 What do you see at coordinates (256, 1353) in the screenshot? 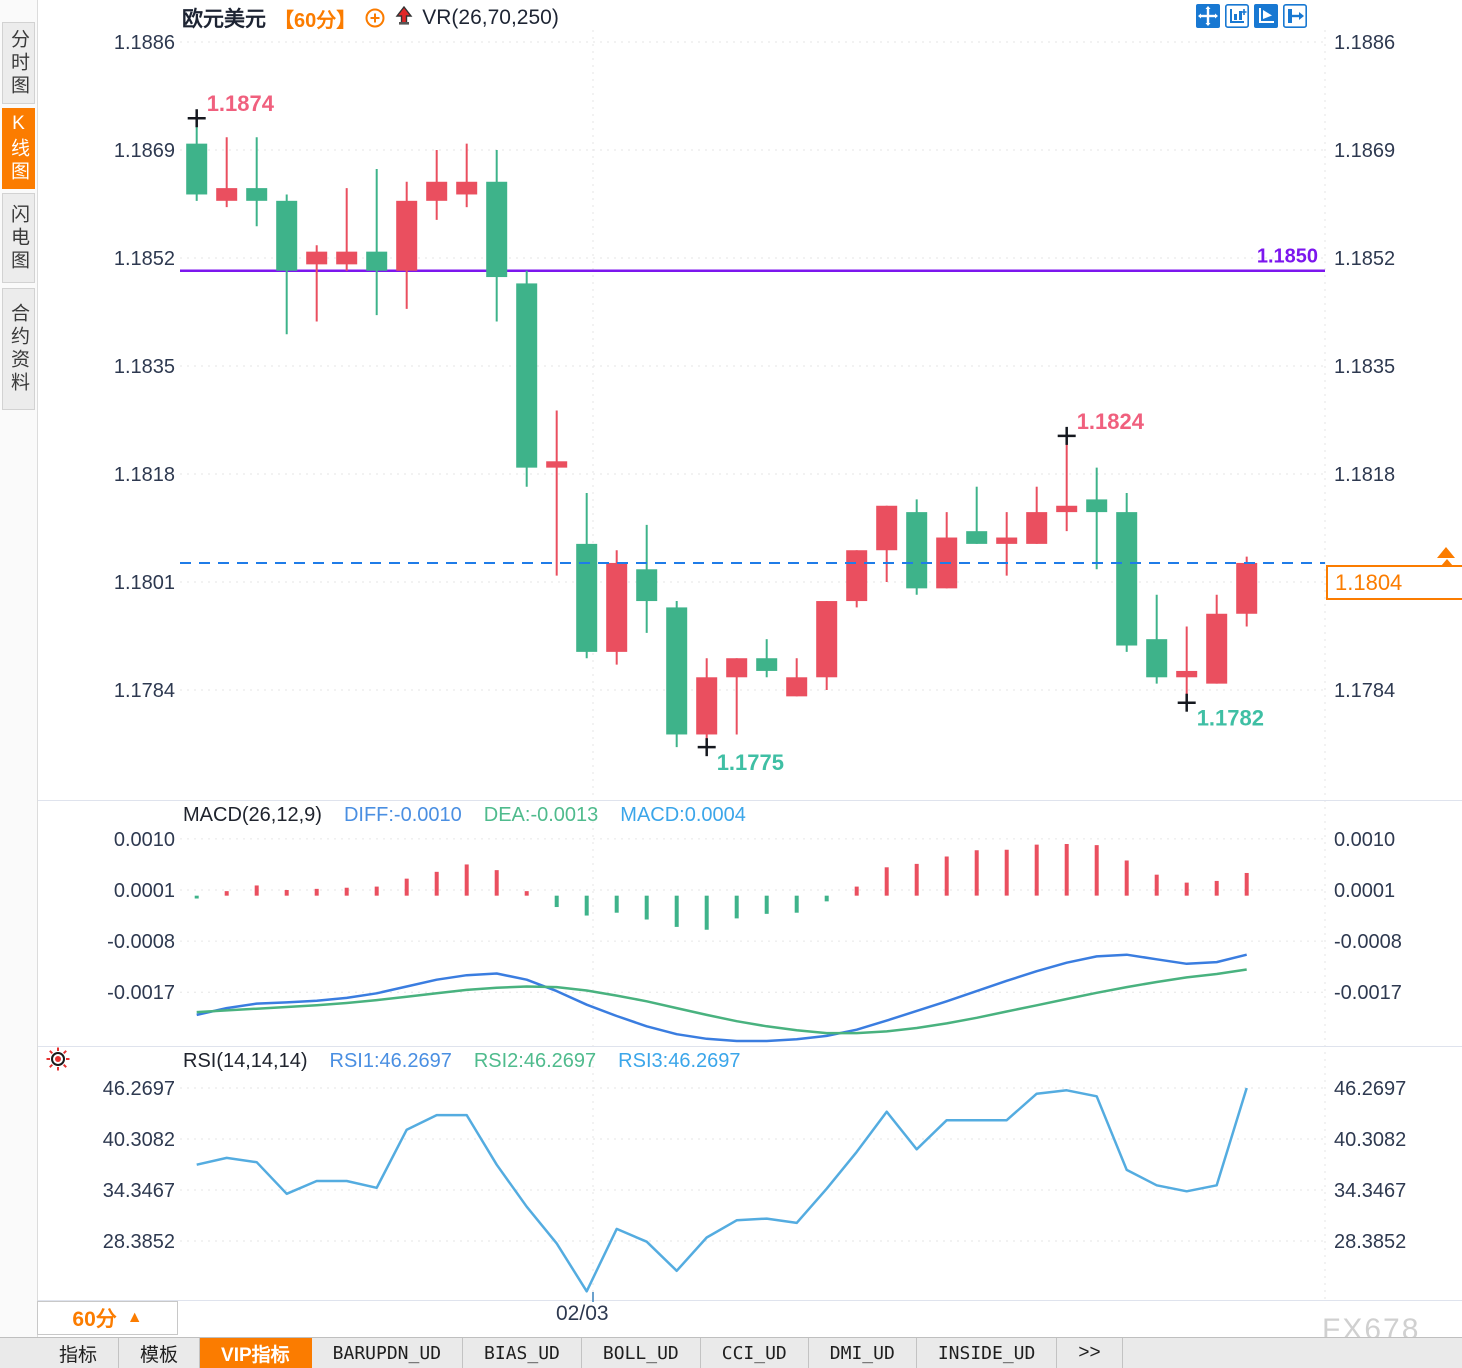
I see `indicator-tab-2: VIP指标` at bounding box center [256, 1353].